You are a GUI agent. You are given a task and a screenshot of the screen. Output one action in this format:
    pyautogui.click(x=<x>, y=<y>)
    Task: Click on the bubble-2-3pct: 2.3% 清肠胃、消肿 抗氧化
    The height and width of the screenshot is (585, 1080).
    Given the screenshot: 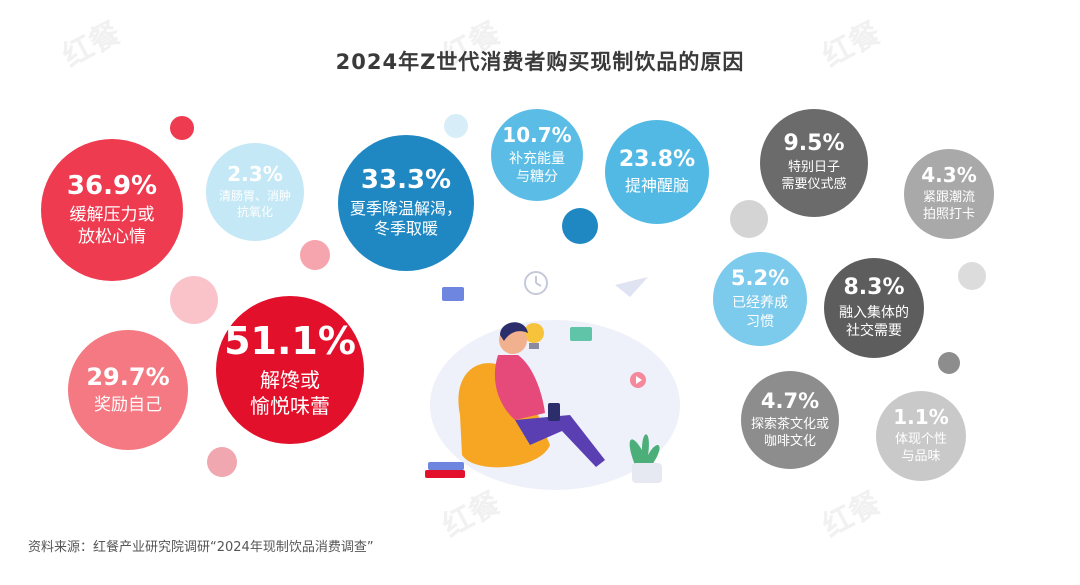 What is the action you would take?
    pyautogui.click(x=255, y=192)
    